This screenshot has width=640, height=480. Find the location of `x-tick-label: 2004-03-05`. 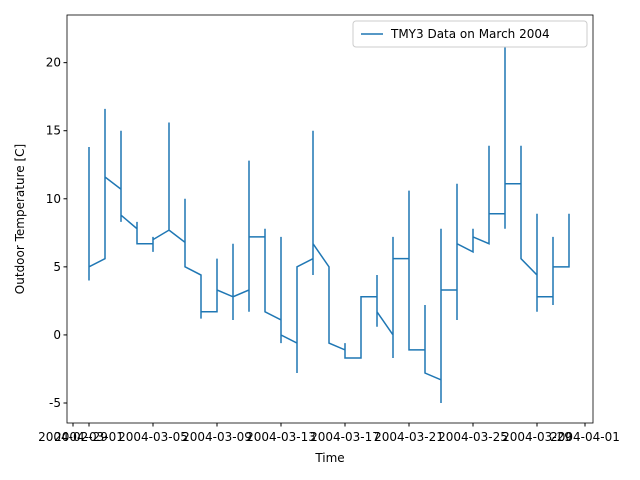

x-tick-label: 2004-03-05 is located at coordinates (153, 437).